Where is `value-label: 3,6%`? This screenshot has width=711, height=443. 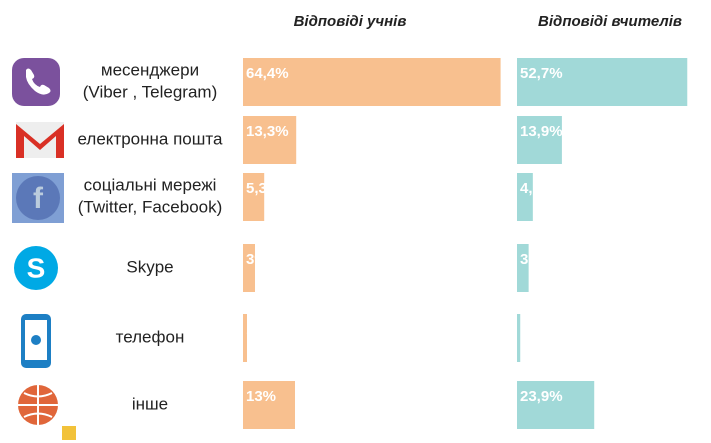 value-label: 3,6% is located at coordinates (537, 259).